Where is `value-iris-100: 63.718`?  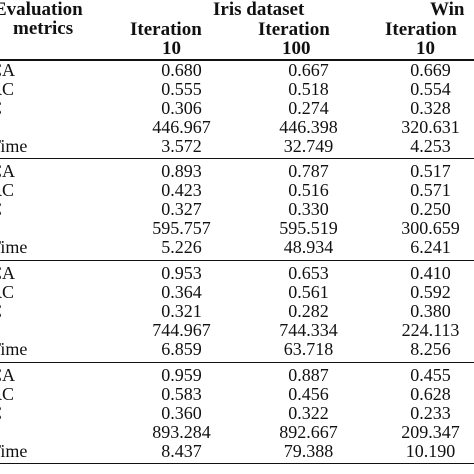 value-iris-100: 63.718 is located at coordinates (308, 349).